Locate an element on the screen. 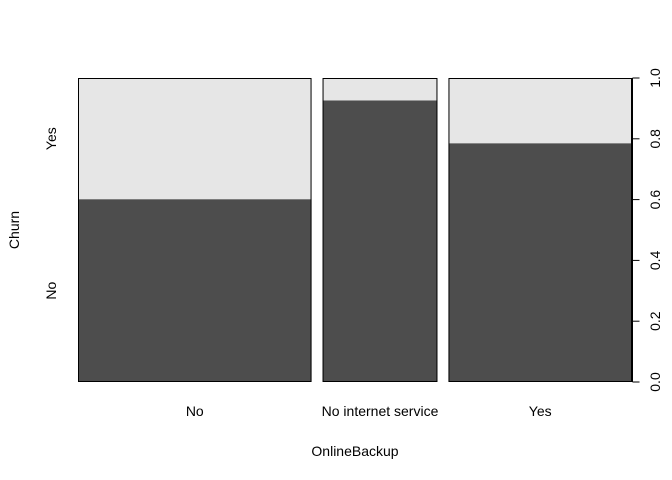 The image size is (672, 480). right-axis-tick-label-1: 0.2 is located at coordinates (655, 321).